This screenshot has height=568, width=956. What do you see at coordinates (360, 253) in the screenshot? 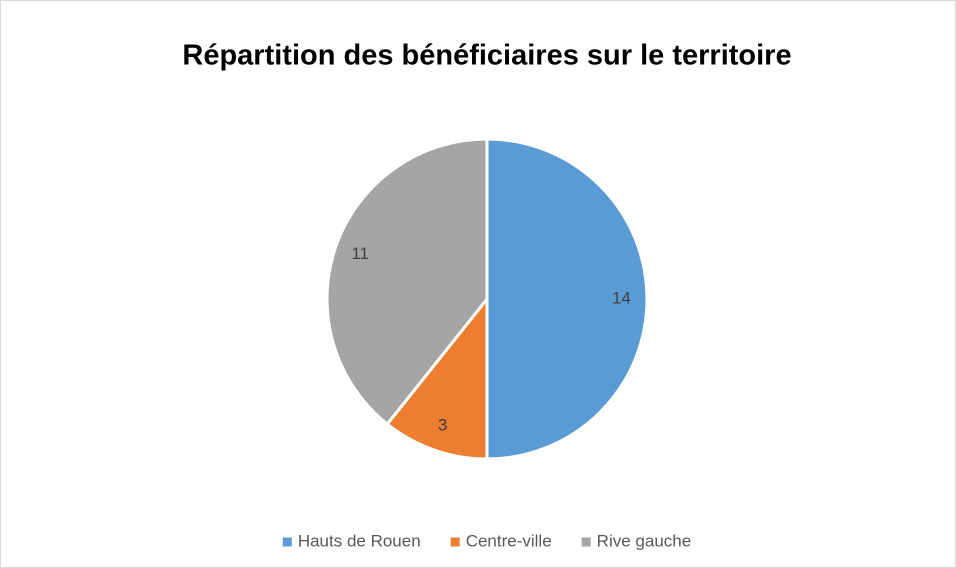
I see `data-label: 11` at bounding box center [360, 253].